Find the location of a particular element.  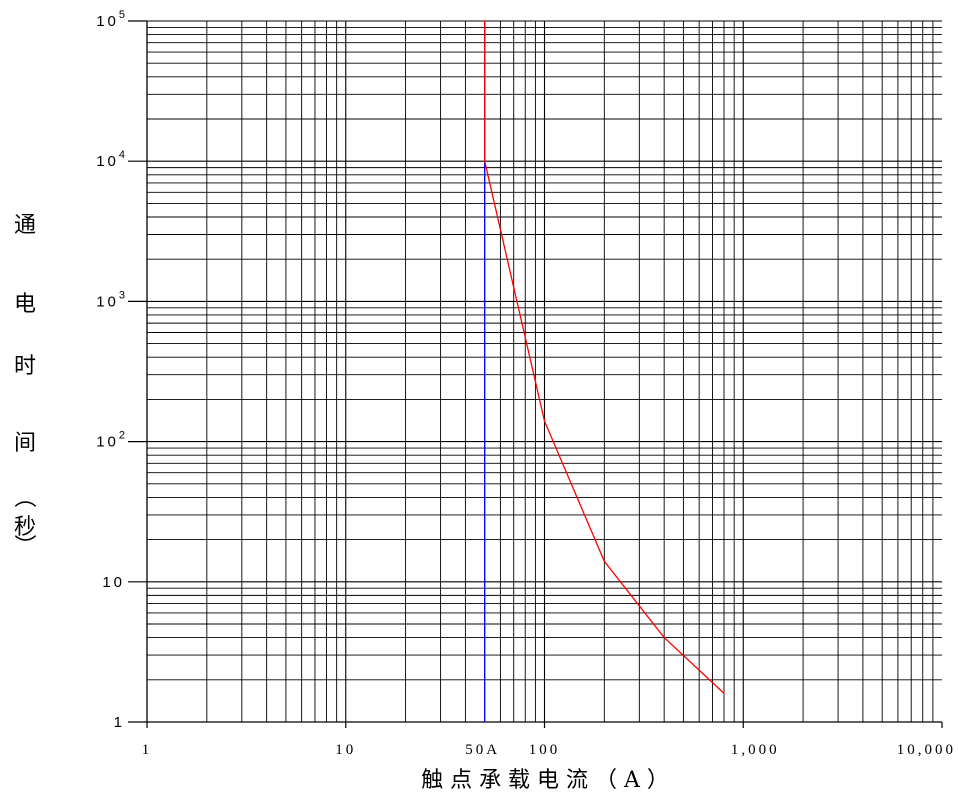

y-axis-title-char: ） is located at coordinates (23, 545).